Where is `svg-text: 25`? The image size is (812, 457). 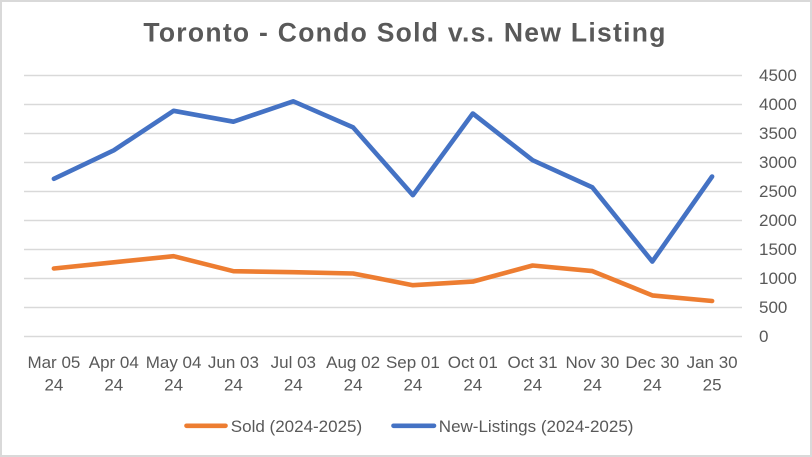
svg-text: 25 is located at coordinates (712, 385).